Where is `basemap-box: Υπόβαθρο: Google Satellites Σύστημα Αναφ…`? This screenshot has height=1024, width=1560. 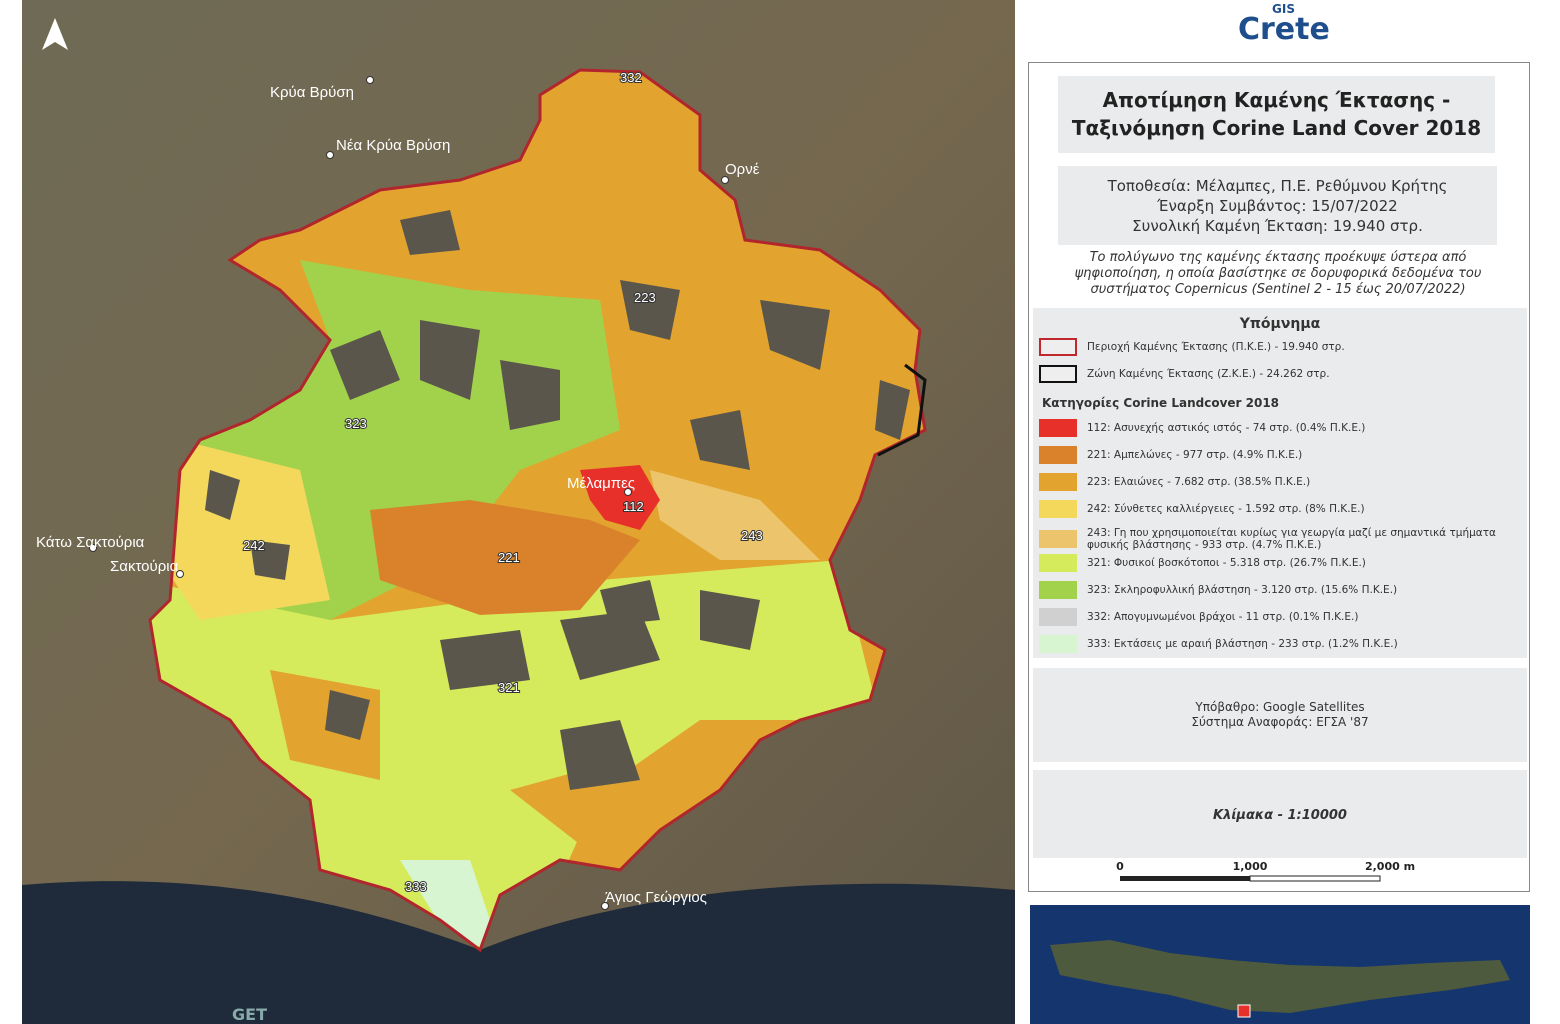
basemap-box: Υπόβαθρο: Google Satellites Σύστημα Αναφ… is located at coordinates (1280, 715).